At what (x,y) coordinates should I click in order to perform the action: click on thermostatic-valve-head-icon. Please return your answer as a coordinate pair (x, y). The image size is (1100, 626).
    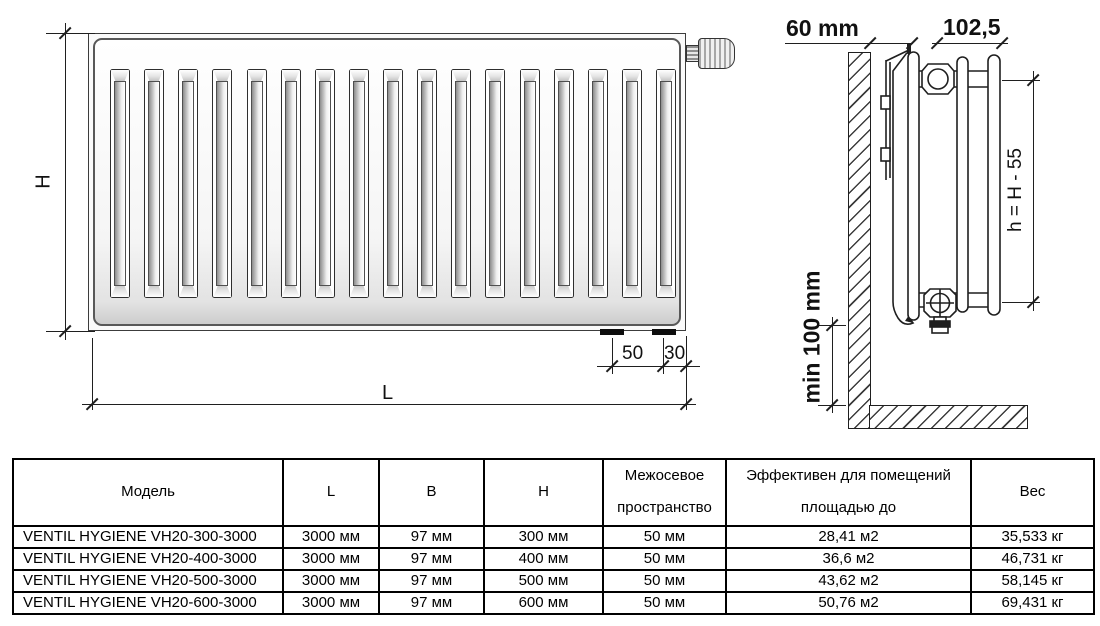
    Looking at the image, I should click on (716, 53).